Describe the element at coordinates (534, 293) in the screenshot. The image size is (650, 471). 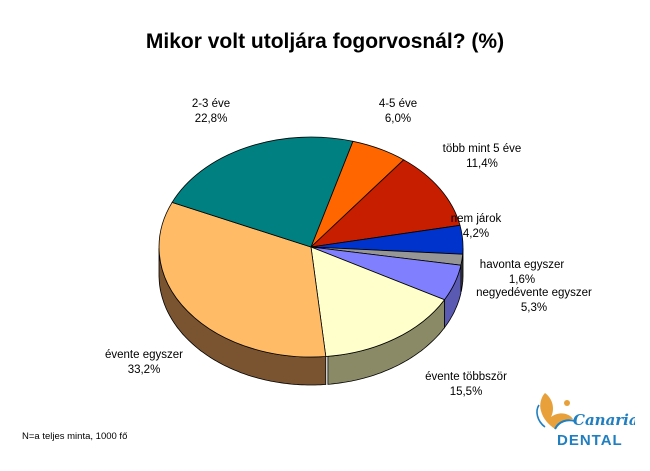
I see `slice-label-4: negyedévente egyszer` at that location.